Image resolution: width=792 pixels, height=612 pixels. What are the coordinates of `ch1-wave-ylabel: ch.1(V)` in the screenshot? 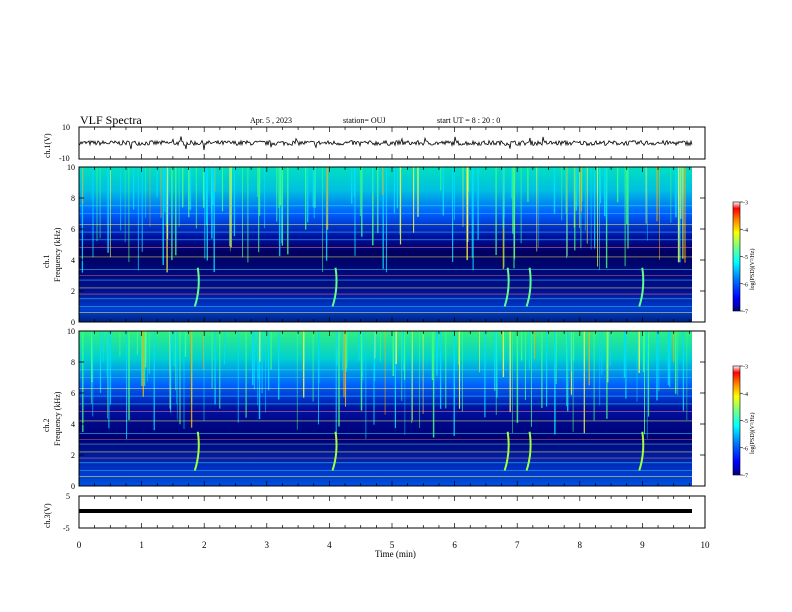 It's located at (47, 145).